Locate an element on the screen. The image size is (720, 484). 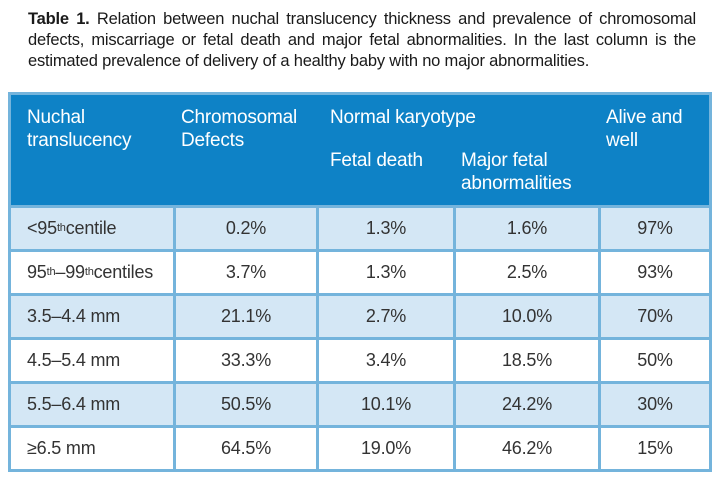
cell-value: 2.7% is located at coordinates (384, 316).